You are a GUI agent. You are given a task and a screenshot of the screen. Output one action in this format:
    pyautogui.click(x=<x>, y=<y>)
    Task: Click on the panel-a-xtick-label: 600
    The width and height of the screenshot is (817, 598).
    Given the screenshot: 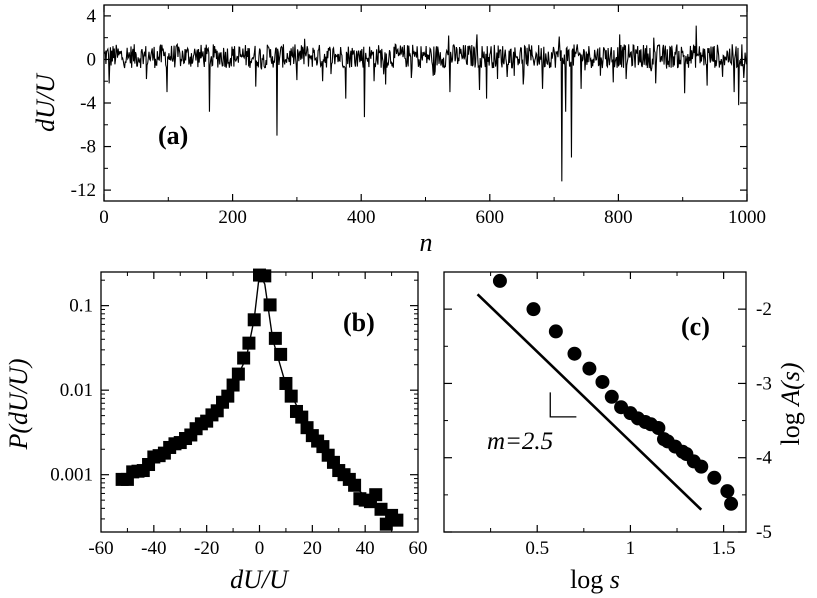 What is the action you would take?
    pyautogui.click(x=490, y=217)
    